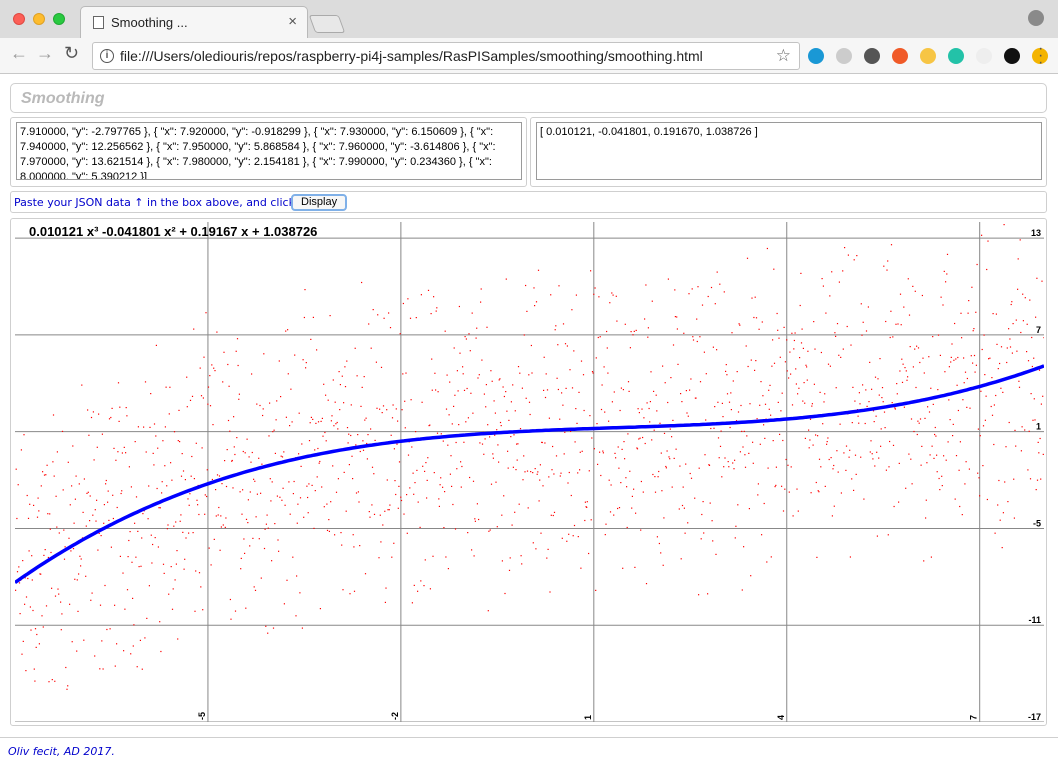 This screenshot has height=769, width=1058. What do you see at coordinates (319, 202) in the screenshot?
I see `display-button: Display` at bounding box center [319, 202].